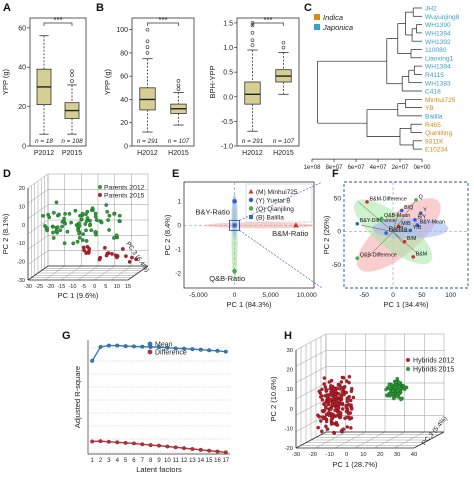 Image resolution: width=474 pixels, height=488 pixels. Describe the element at coordinates (421, 217) in the screenshot. I see `point-label: B/Y` at that location.